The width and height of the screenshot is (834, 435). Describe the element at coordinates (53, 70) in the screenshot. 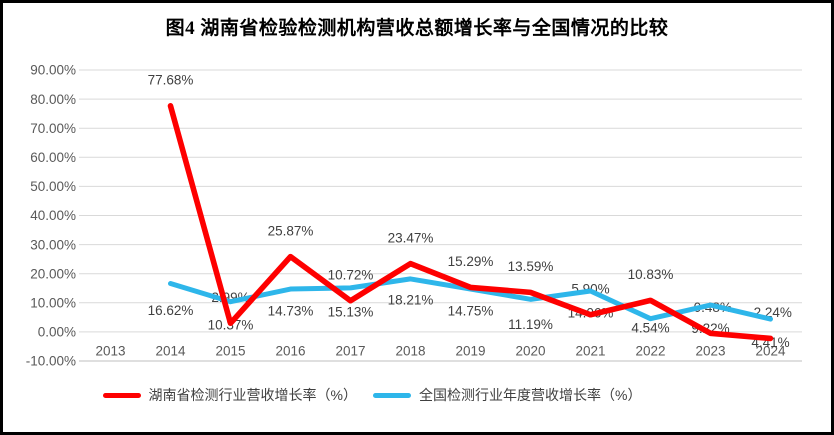

I see `y-axis-tick-label: 90.00%` at that location.